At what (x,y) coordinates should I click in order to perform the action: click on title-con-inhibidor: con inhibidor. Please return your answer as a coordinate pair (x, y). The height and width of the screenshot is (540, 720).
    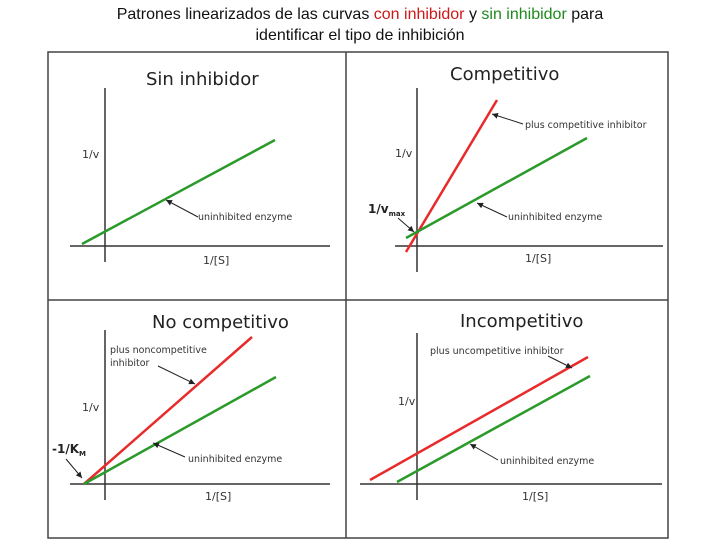
    Looking at the image, I should click on (419, 14).